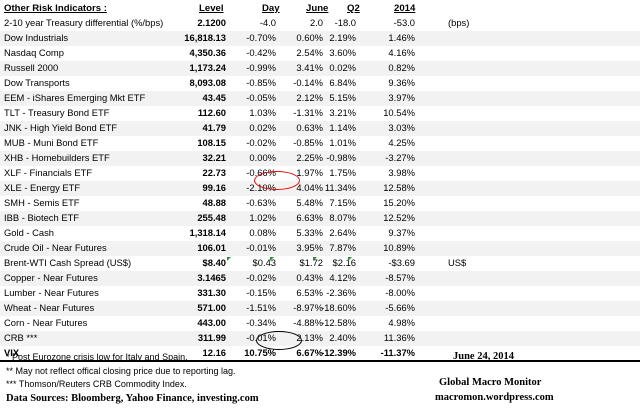 The image size is (640, 417). I want to click on cell-june: 5.48%, so click(309, 202).